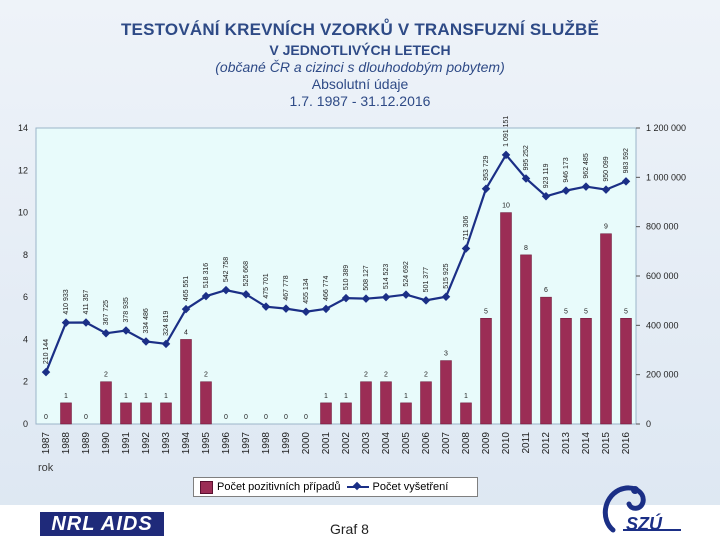 Image resolution: width=720 pixels, height=540 pixels. I want to click on bar-label-1996: 0, so click(226, 417).